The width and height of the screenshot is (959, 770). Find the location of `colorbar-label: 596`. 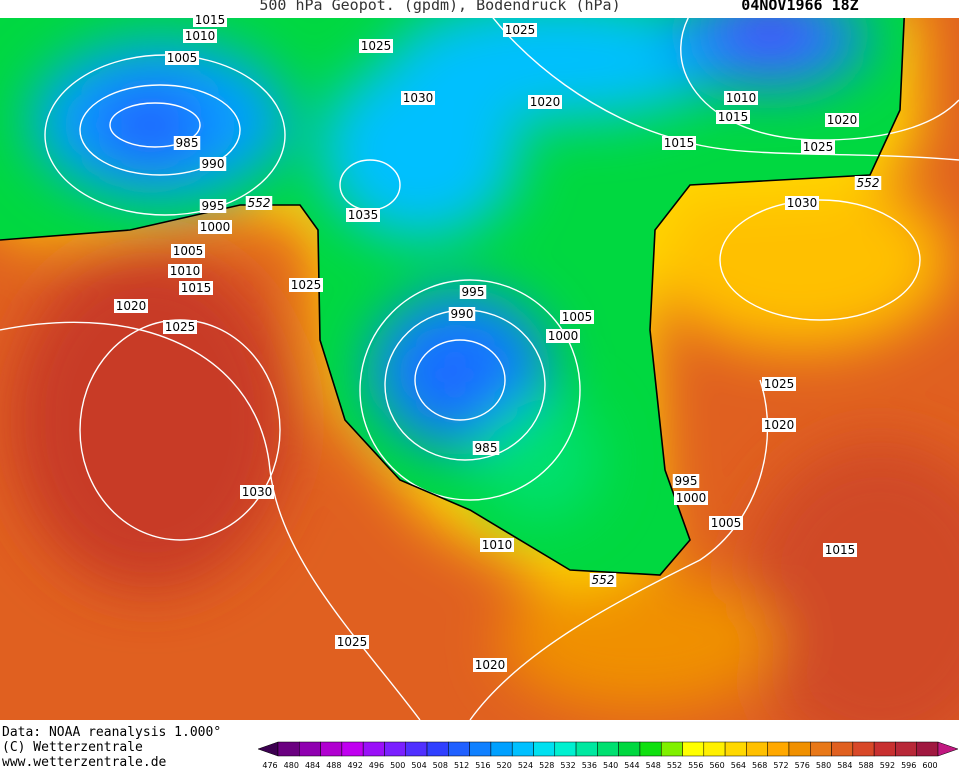

colorbar-label: 596 is located at coordinates (908, 765).